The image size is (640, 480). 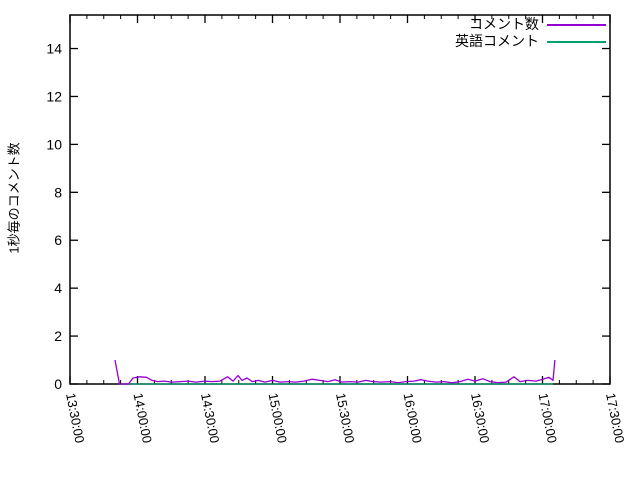 I want to click on legend-label-english-comments: 英語コメント, so click(x=497, y=41).